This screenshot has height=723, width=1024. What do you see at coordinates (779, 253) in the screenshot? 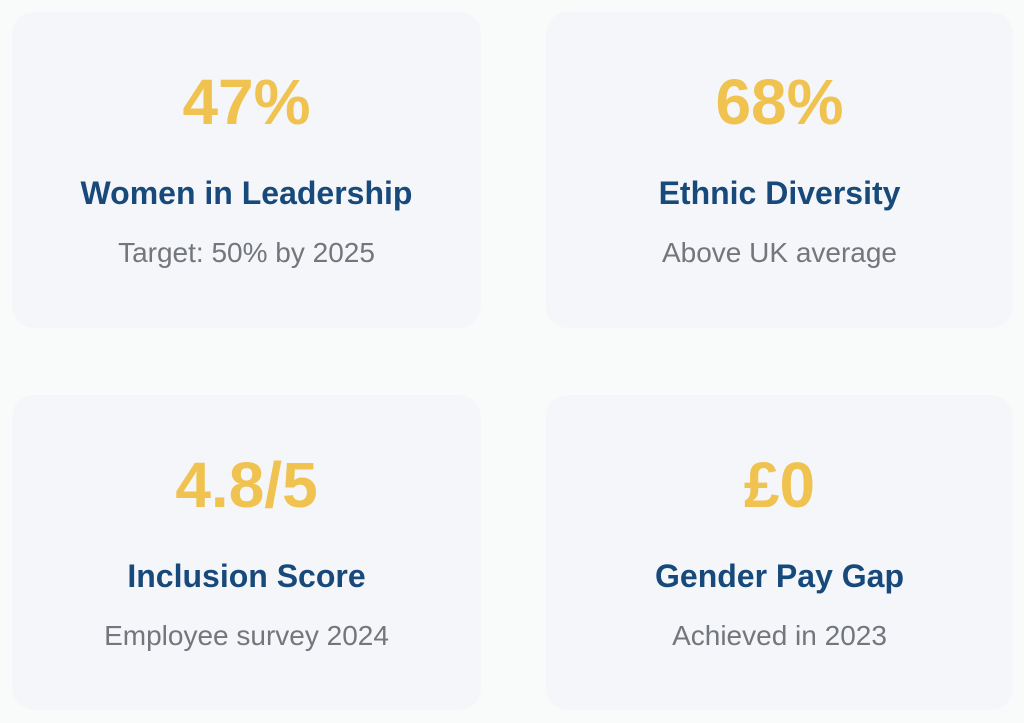
I see `stat-subtitle: Above UK average` at bounding box center [779, 253].